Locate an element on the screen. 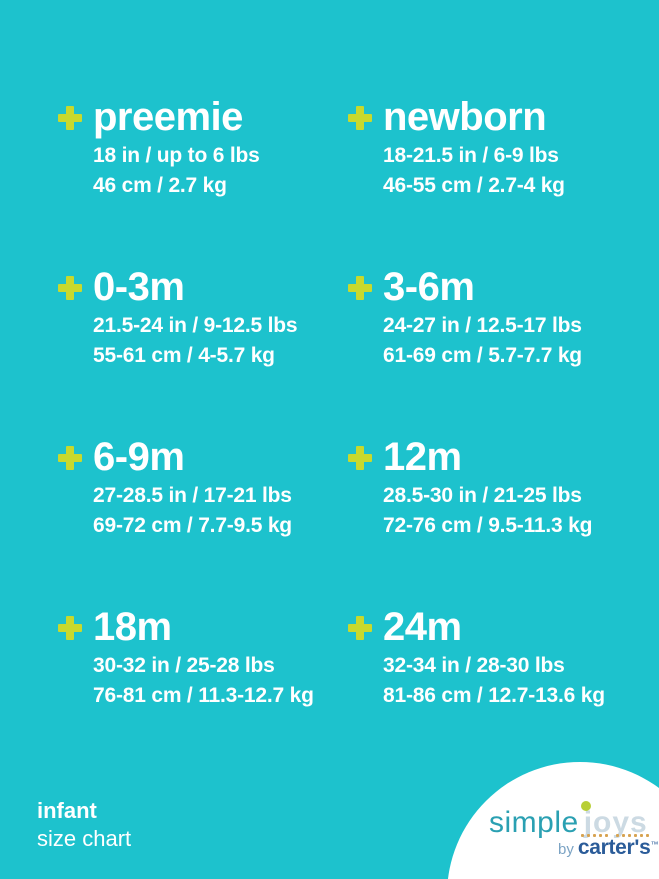  size-title-row: 24m is located at coordinates (493, 627).